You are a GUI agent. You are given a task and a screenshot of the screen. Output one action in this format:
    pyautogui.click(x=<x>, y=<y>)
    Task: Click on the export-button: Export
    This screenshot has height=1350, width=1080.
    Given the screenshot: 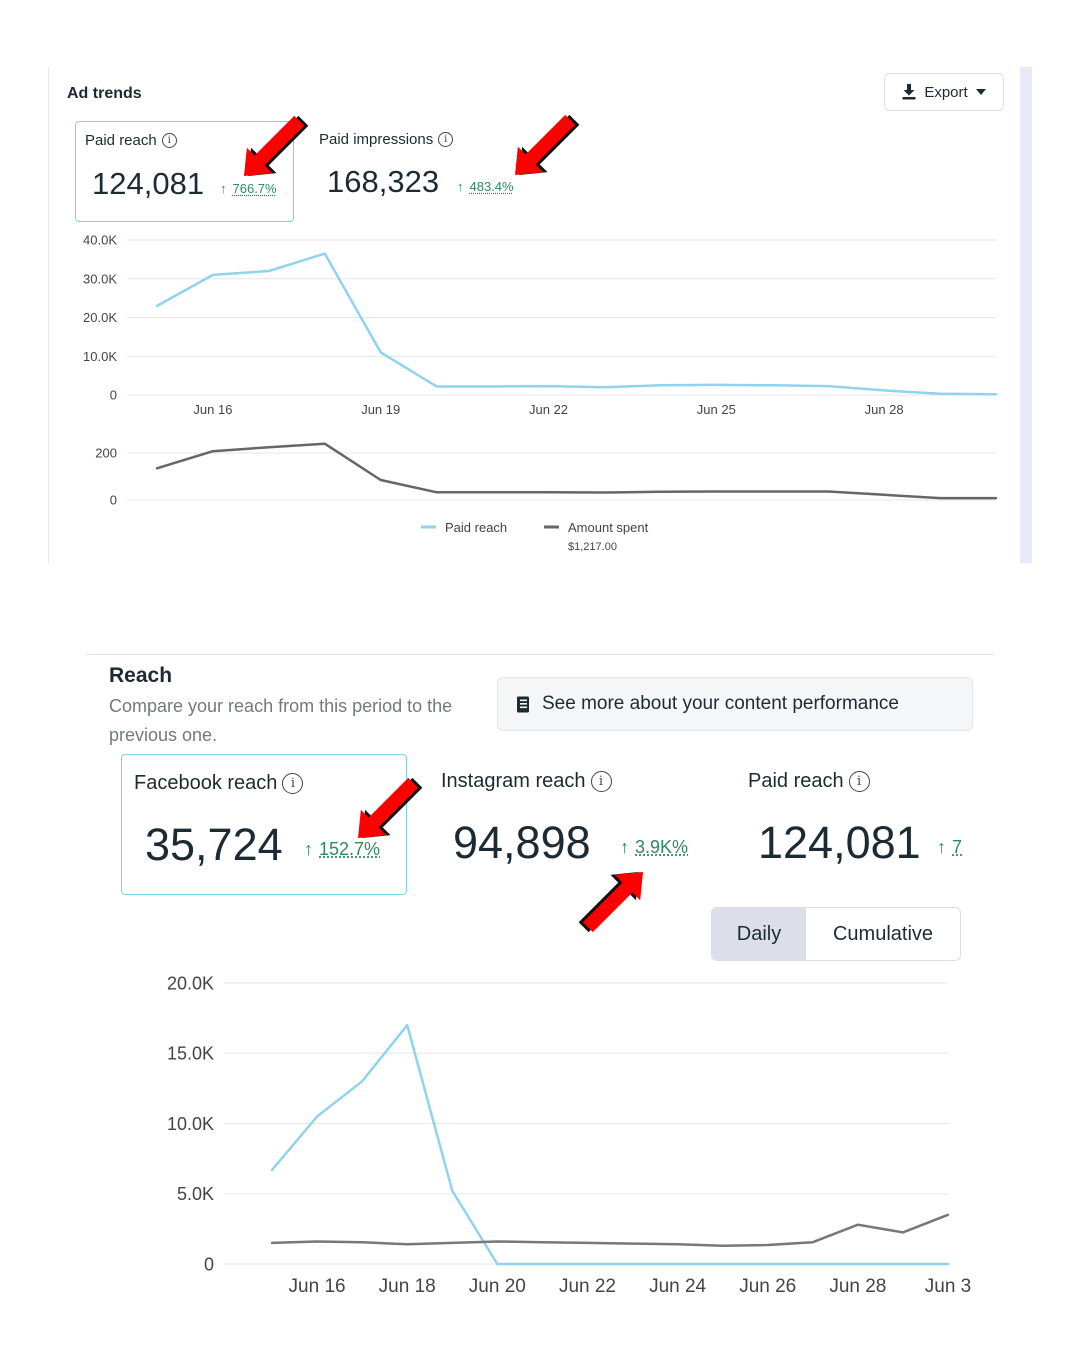 What is the action you would take?
    pyautogui.click(x=944, y=92)
    